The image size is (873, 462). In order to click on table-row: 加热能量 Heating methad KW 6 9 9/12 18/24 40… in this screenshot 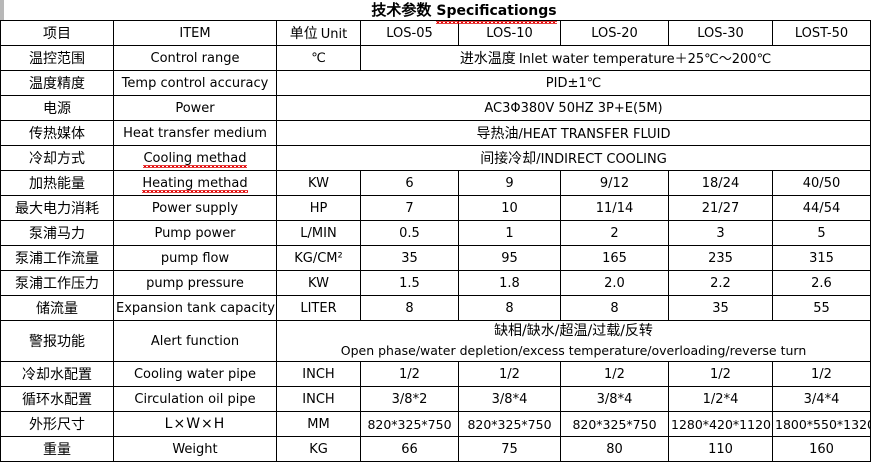, I will do `click(435, 183)`.